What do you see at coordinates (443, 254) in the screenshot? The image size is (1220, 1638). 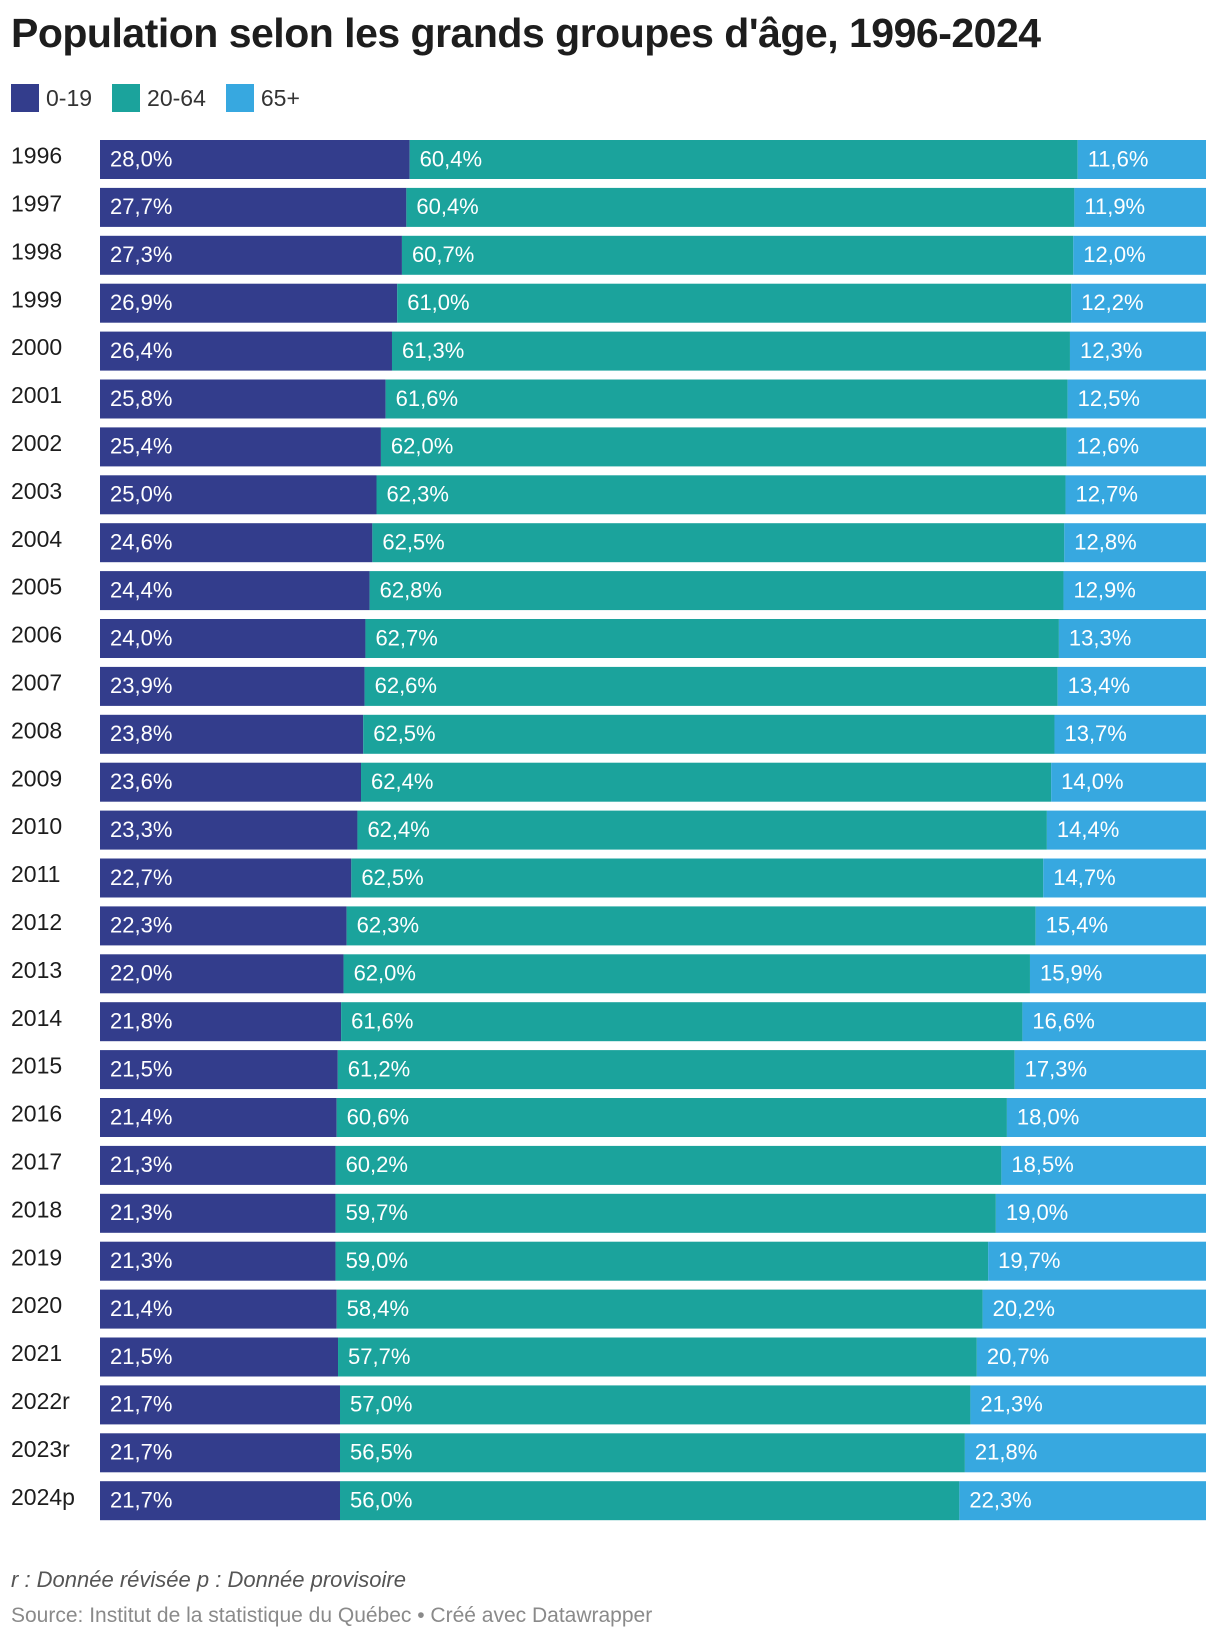 I see `value-label: 60,7%` at bounding box center [443, 254].